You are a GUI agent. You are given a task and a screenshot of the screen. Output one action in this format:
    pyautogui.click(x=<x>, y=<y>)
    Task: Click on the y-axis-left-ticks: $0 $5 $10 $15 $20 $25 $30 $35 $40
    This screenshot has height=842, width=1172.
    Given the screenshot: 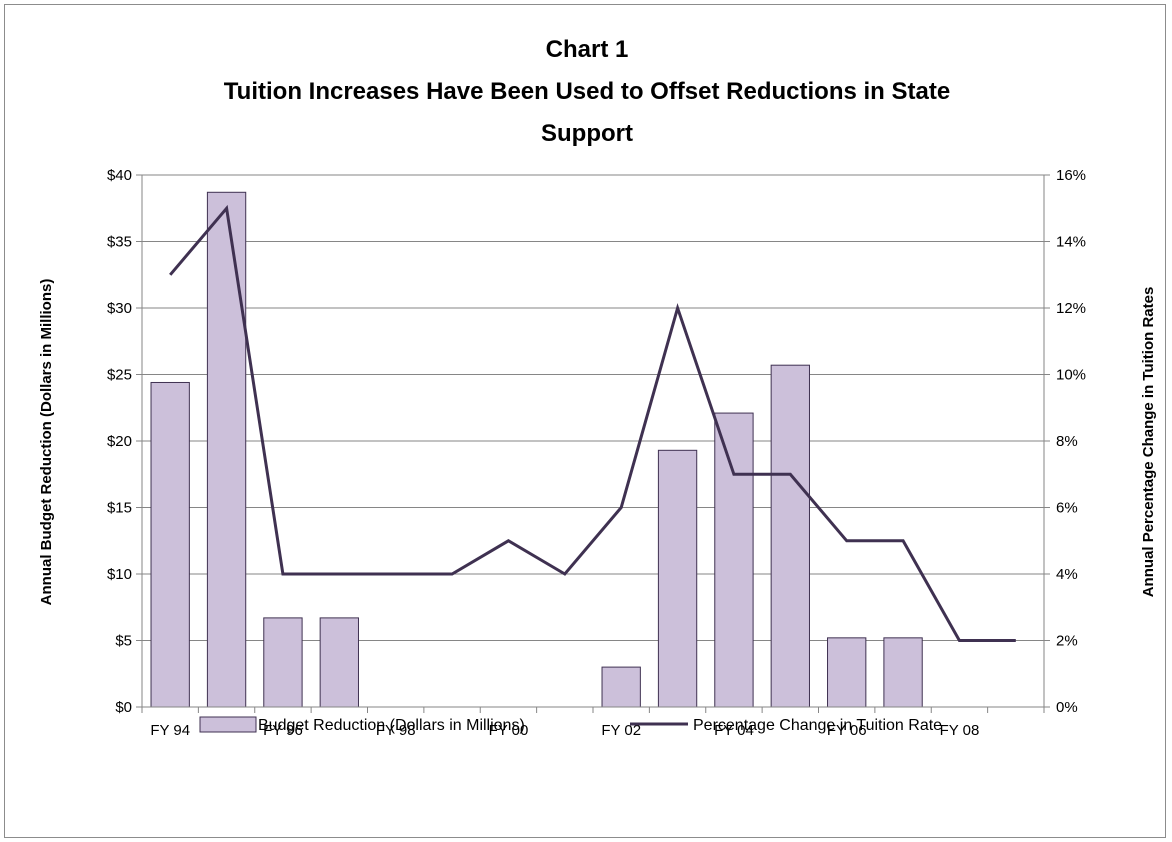 What is the action you would take?
    pyautogui.click(x=119, y=441)
    